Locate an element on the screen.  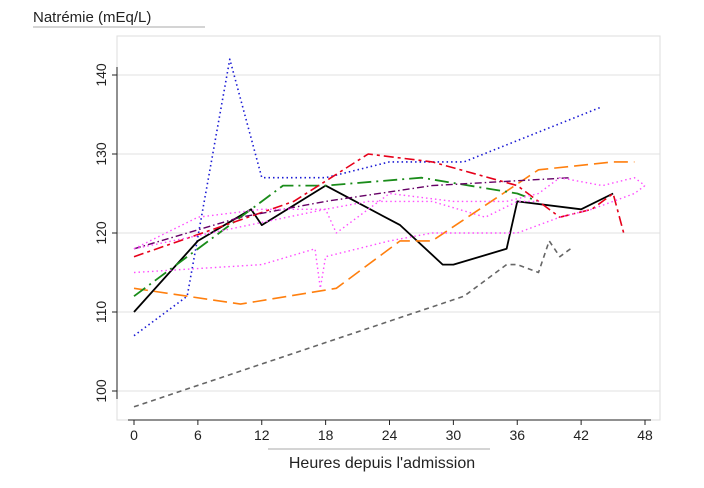
y-tick-label: 100 is located at coordinates (101, 391).